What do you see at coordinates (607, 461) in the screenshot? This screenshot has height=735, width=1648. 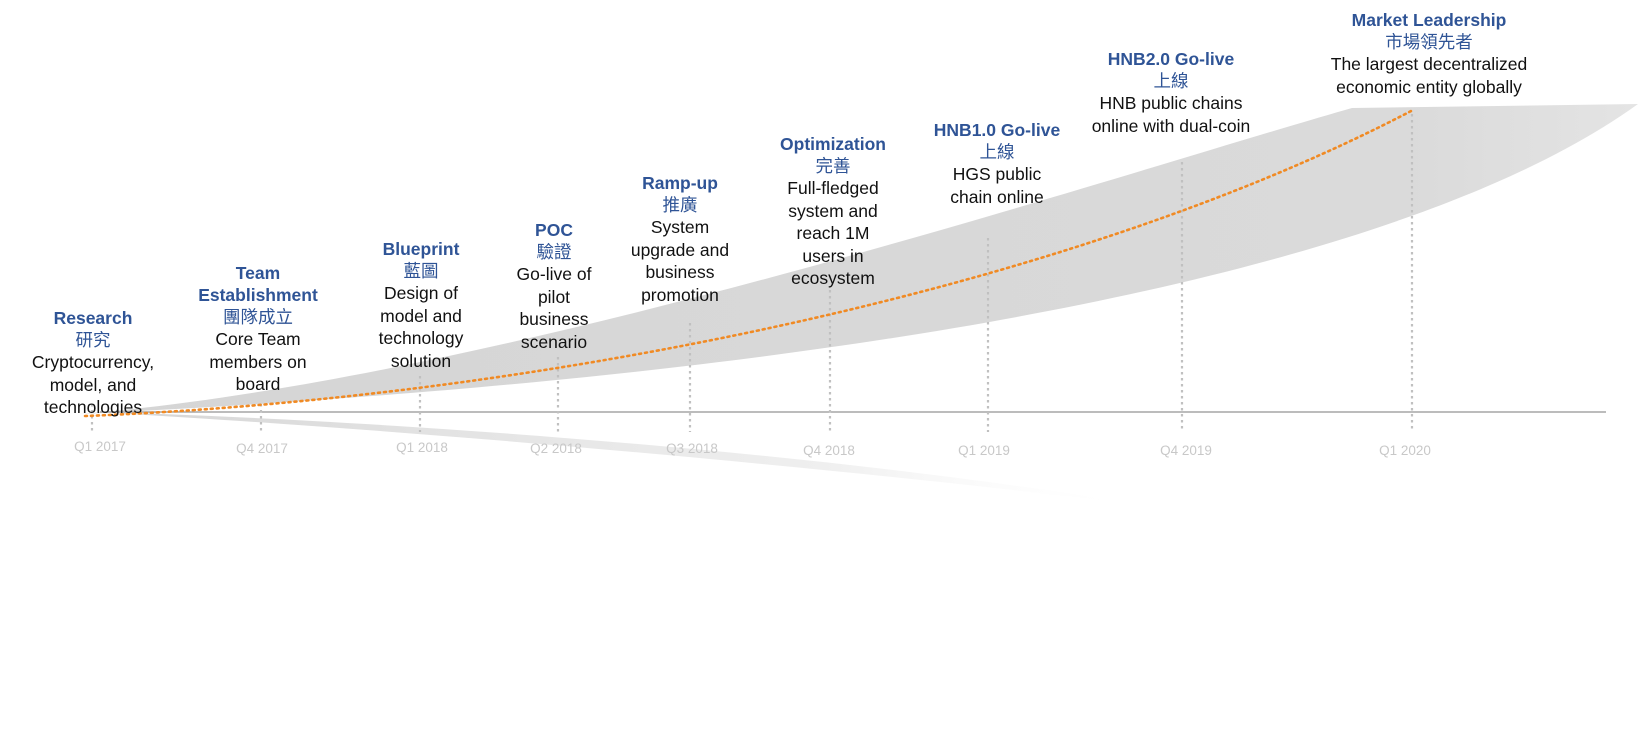 I see `reflection-shadow-soft` at bounding box center [607, 461].